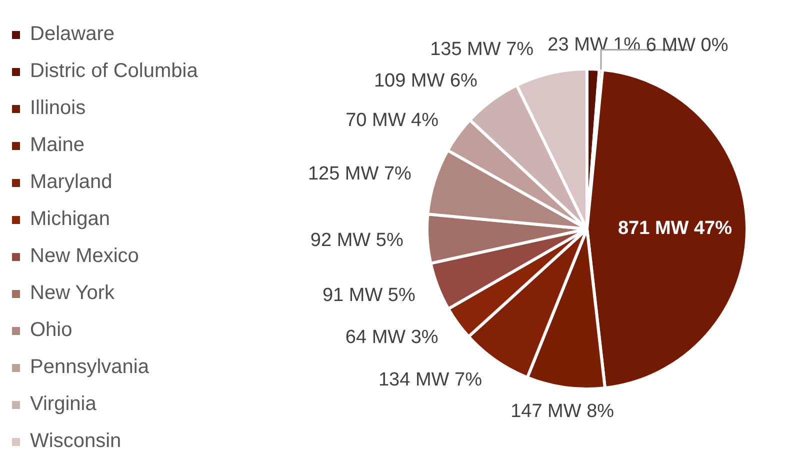 The width and height of the screenshot is (792, 459). What do you see at coordinates (51, 330) in the screenshot?
I see `legend-label: Ohio` at bounding box center [51, 330].